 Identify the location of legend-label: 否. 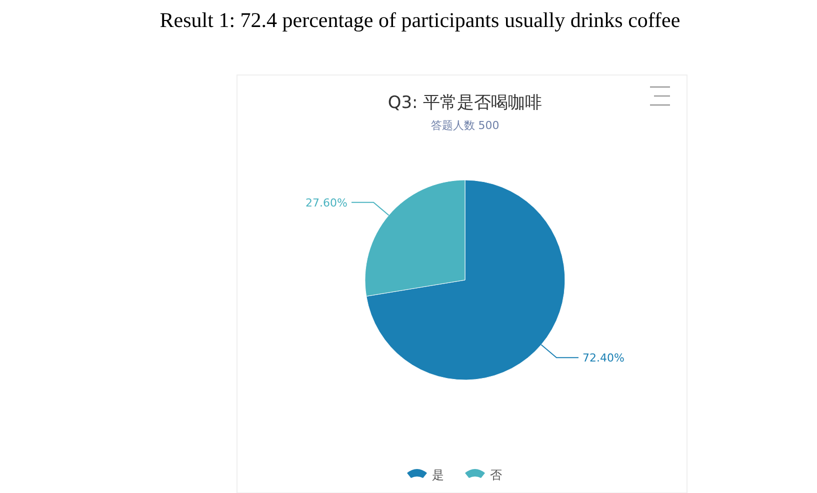
(496, 475).